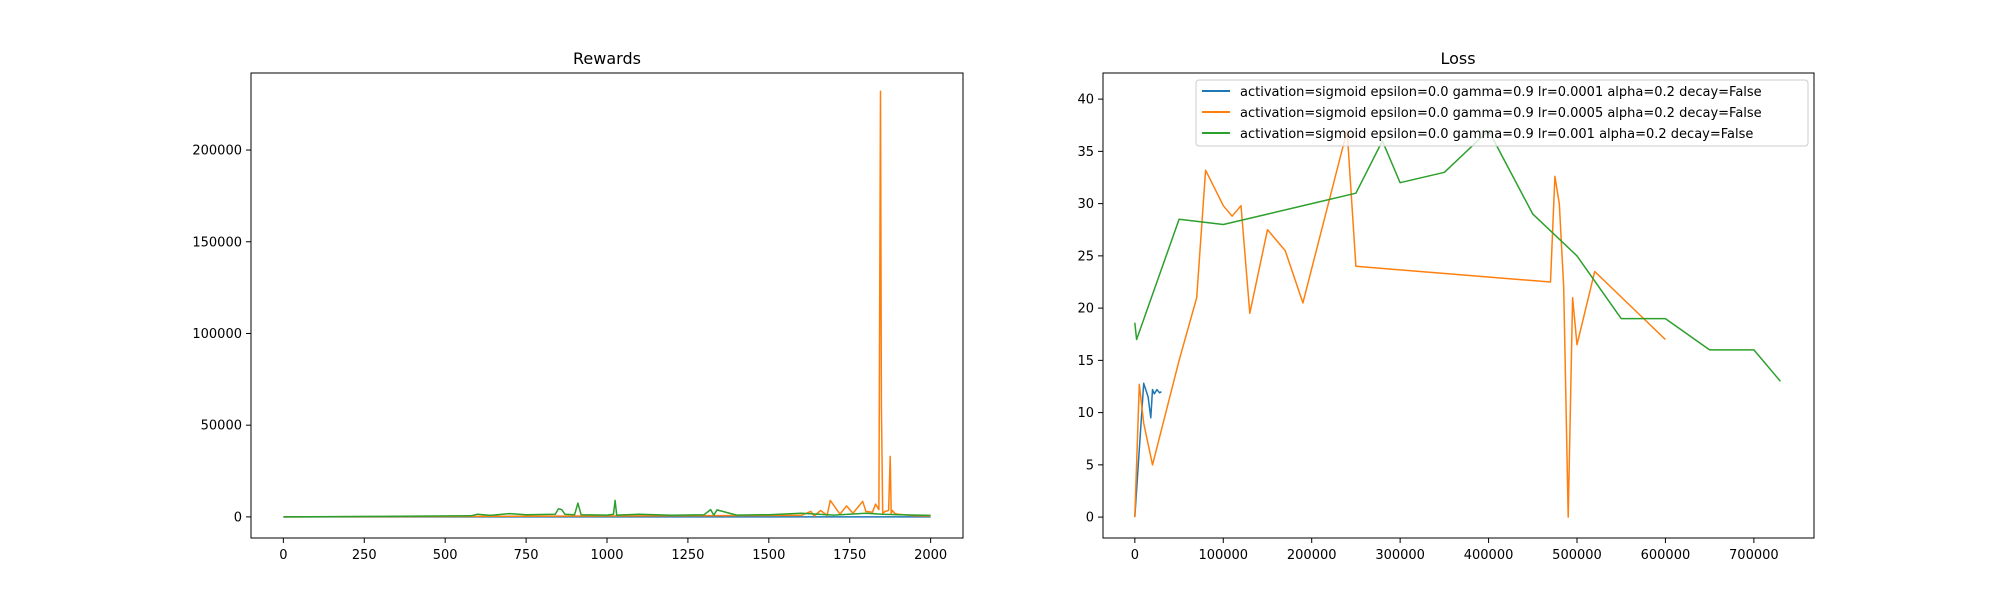 The image size is (2000, 600). What do you see at coordinates (687, 555) in the screenshot?
I see `rewards-xtick-label: 1250` at bounding box center [687, 555].